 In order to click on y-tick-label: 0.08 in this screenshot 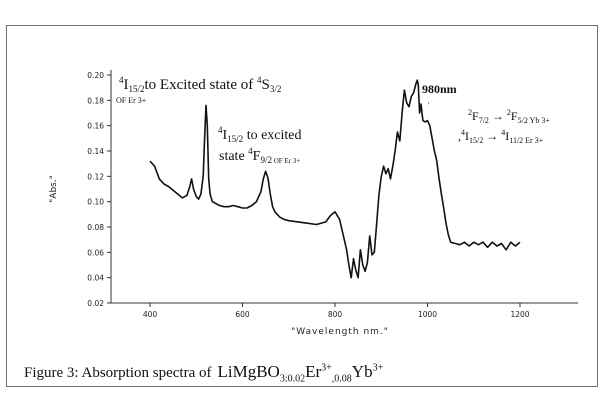, I will do `click(95, 227)`.